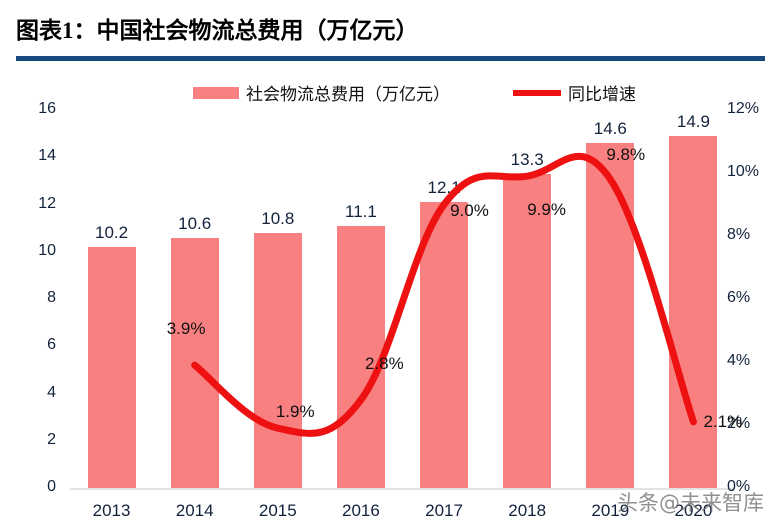 The height and width of the screenshot is (527, 781). Describe the element at coordinates (295, 412) in the screenshot. I see `line-value-label: 1.9%` at that location.